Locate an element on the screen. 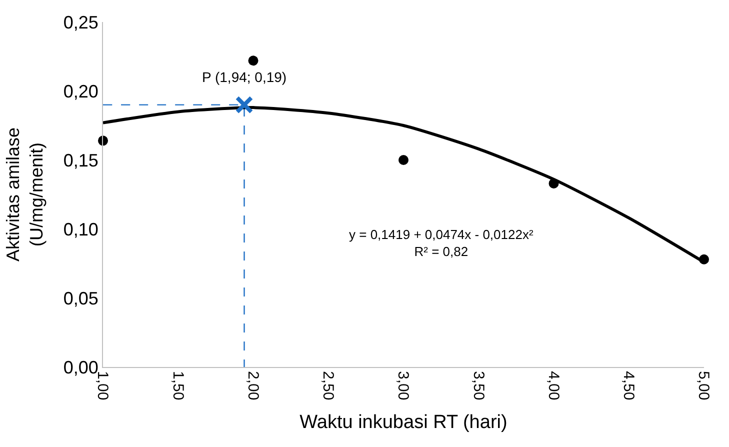  y-tick-label: 0,20 is located at coordinates (80, 91).